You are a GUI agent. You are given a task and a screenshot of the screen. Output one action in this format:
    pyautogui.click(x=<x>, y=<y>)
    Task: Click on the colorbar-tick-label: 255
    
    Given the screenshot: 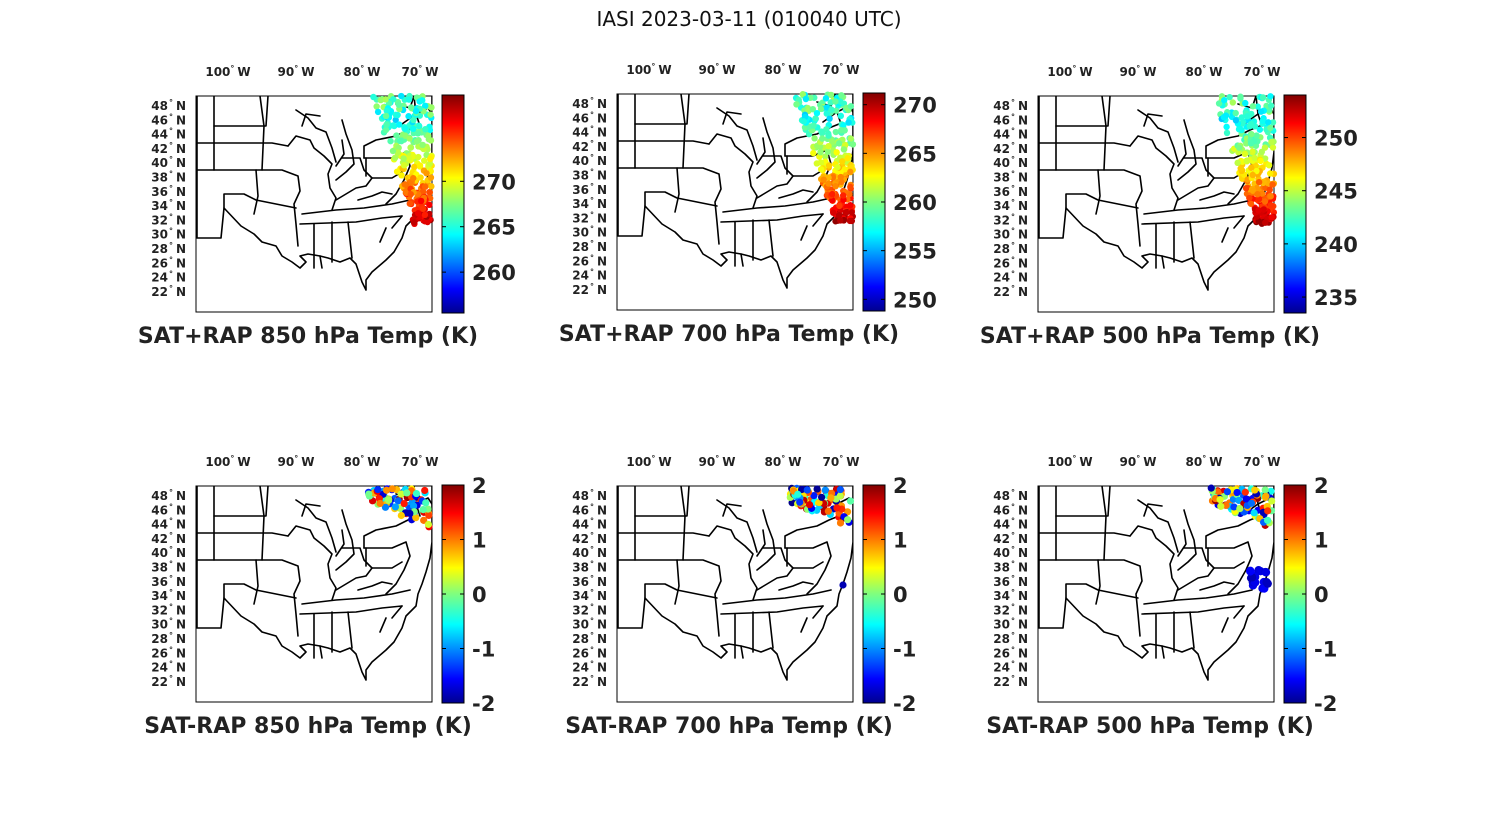 What is the action you would take?
    pyautogui.click(x=915, y=252)
    